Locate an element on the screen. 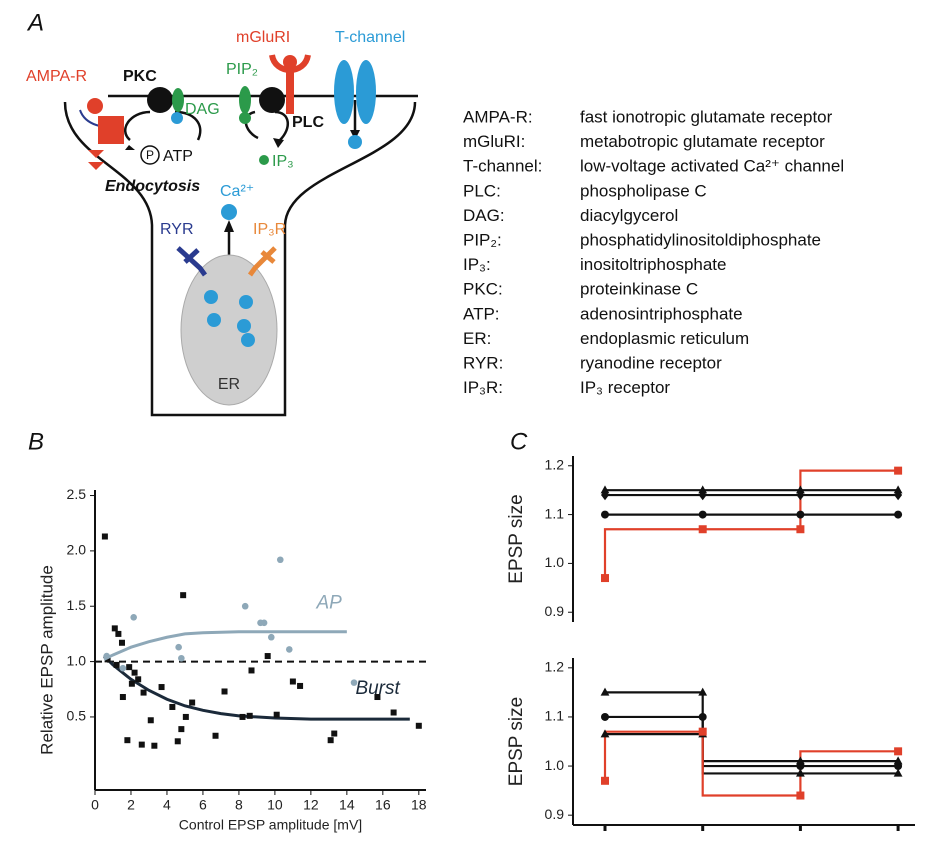  arrowhead is located at coordinates (229, 226).